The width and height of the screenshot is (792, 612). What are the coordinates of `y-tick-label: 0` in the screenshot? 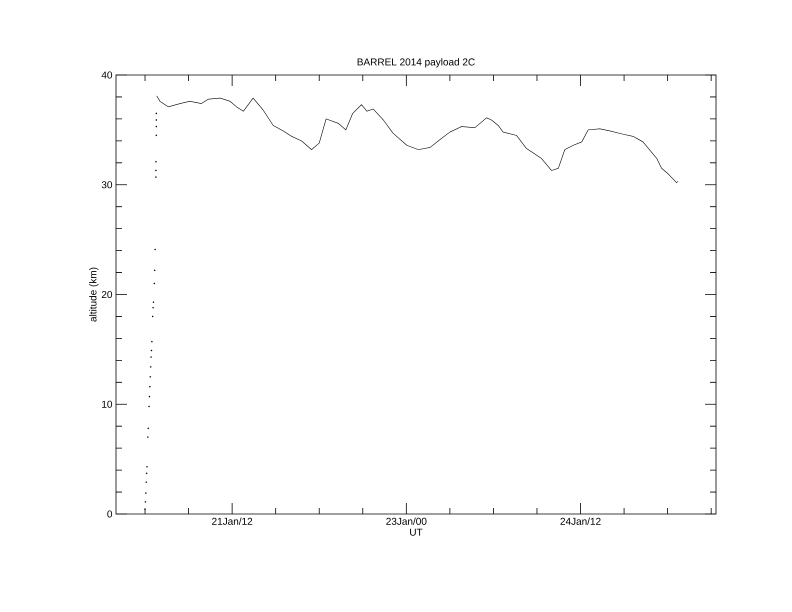 It's located at (109, 514).